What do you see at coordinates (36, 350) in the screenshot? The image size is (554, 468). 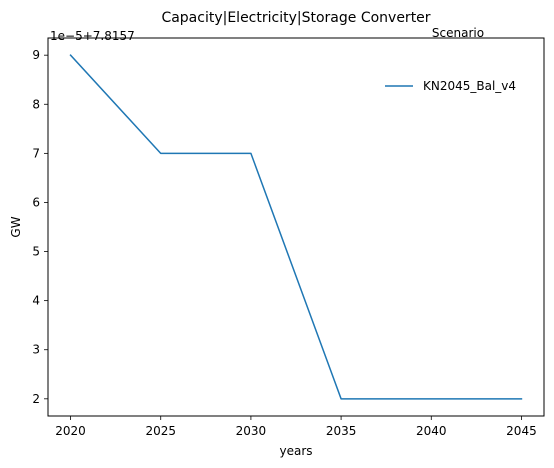 I see `y-tick-label: 3` at bounding box center [36, 350].